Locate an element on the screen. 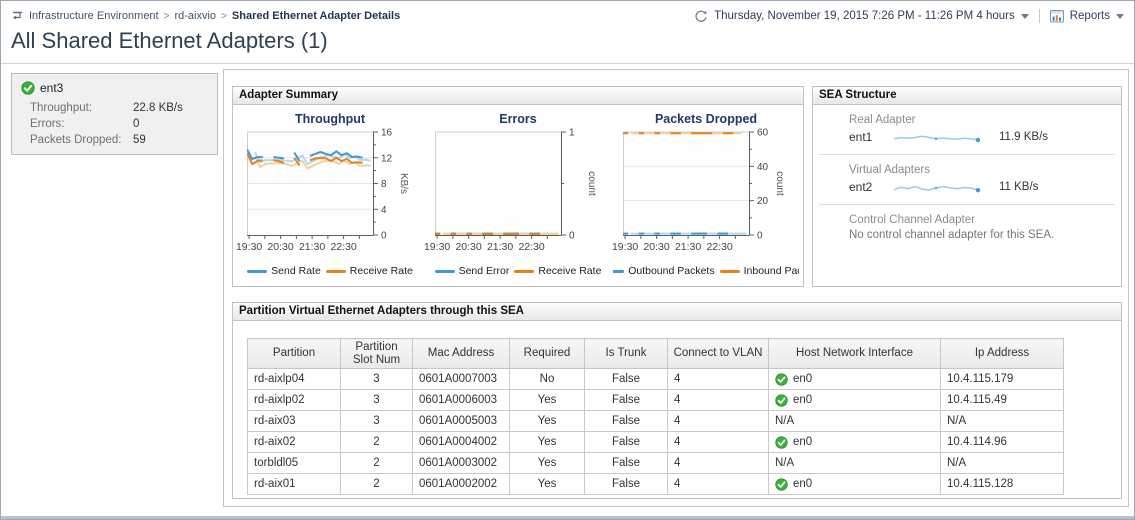  cell-mac-address: 0601A0006003 is located at coordinates (461, 400).